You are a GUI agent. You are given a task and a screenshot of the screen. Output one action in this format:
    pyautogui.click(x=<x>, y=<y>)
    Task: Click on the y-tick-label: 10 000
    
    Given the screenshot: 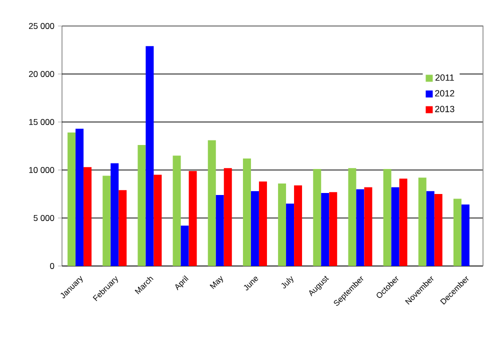 What is the action you would take?
    pyautogui.click(x=41, y=170)
    